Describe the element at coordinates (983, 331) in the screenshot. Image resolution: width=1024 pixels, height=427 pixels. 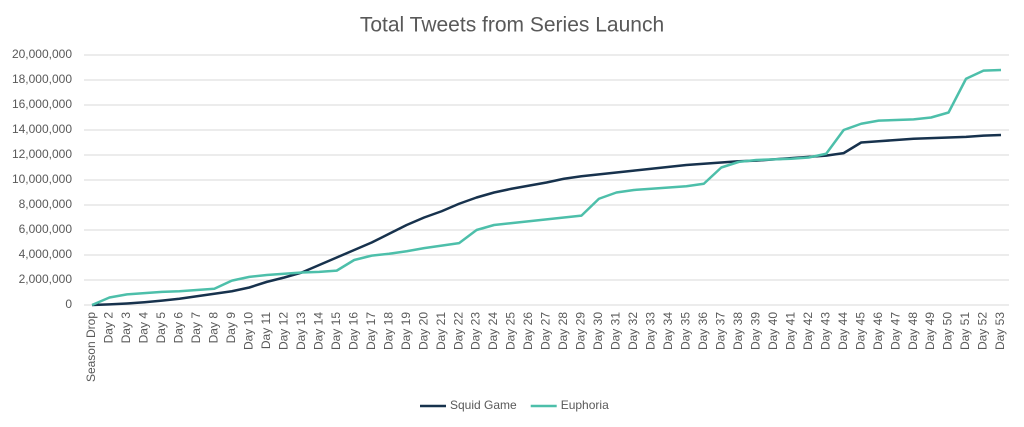
I see `x-tick-label: Day 52` at that location.